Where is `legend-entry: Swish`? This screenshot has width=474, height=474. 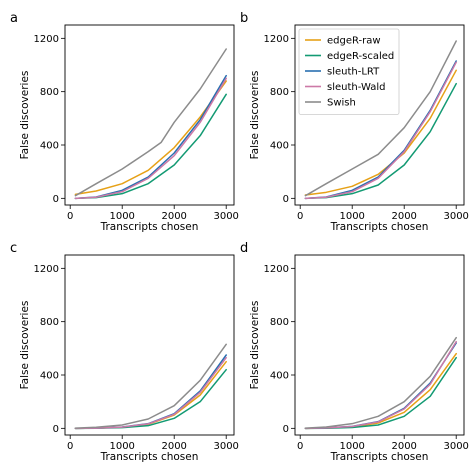
legend-entry: Swish is located at coordinates (341, 103).